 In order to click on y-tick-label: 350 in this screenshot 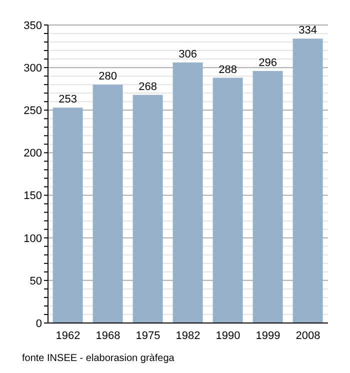, I will do `click(33, 26)`.